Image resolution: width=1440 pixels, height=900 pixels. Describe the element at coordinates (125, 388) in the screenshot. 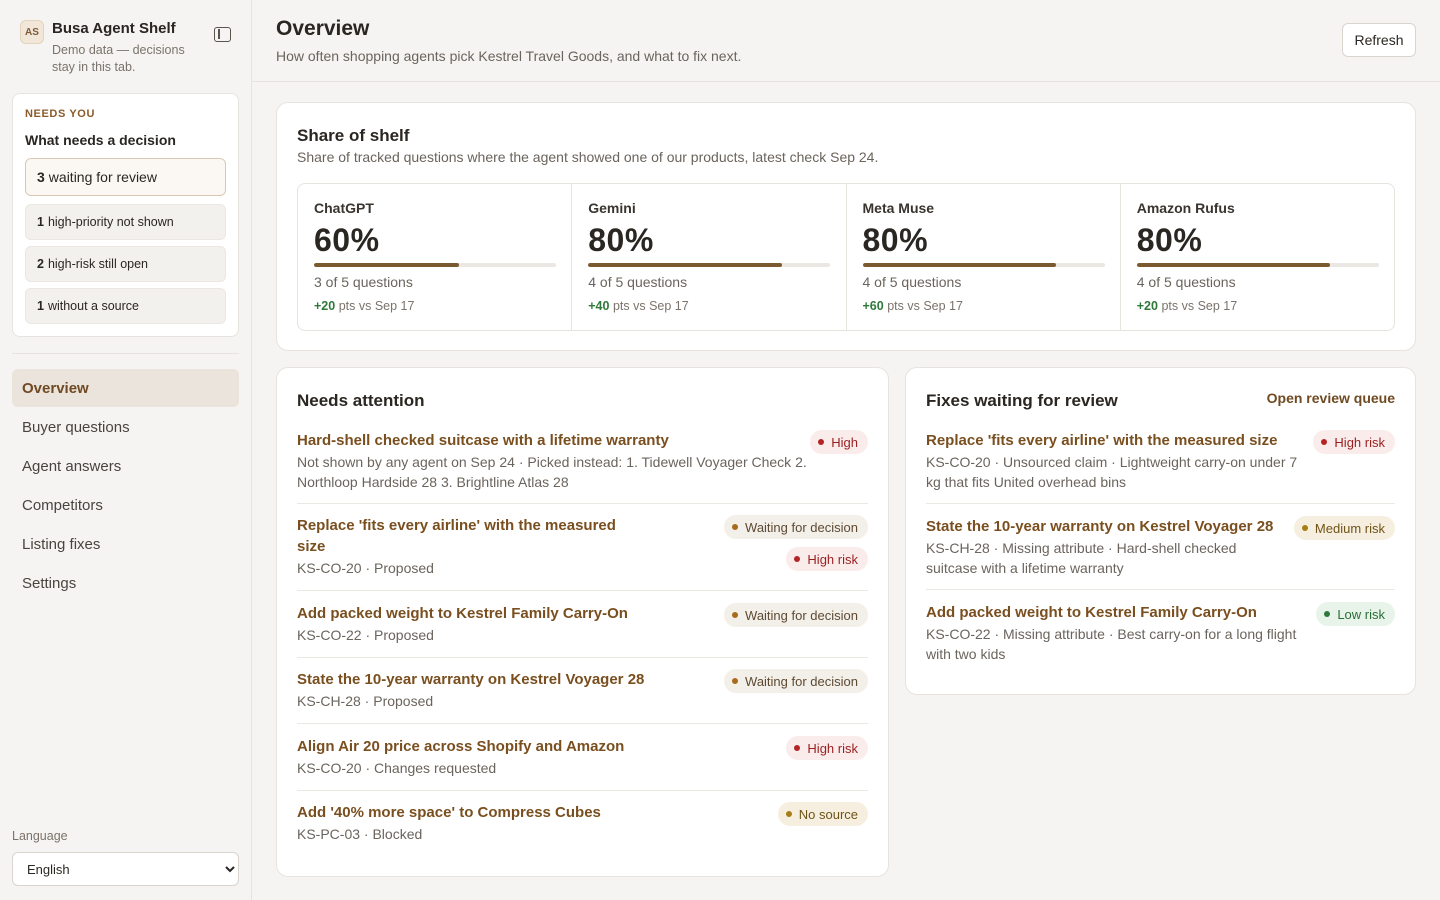

I see `nav-item-overview: Overview` at that location.